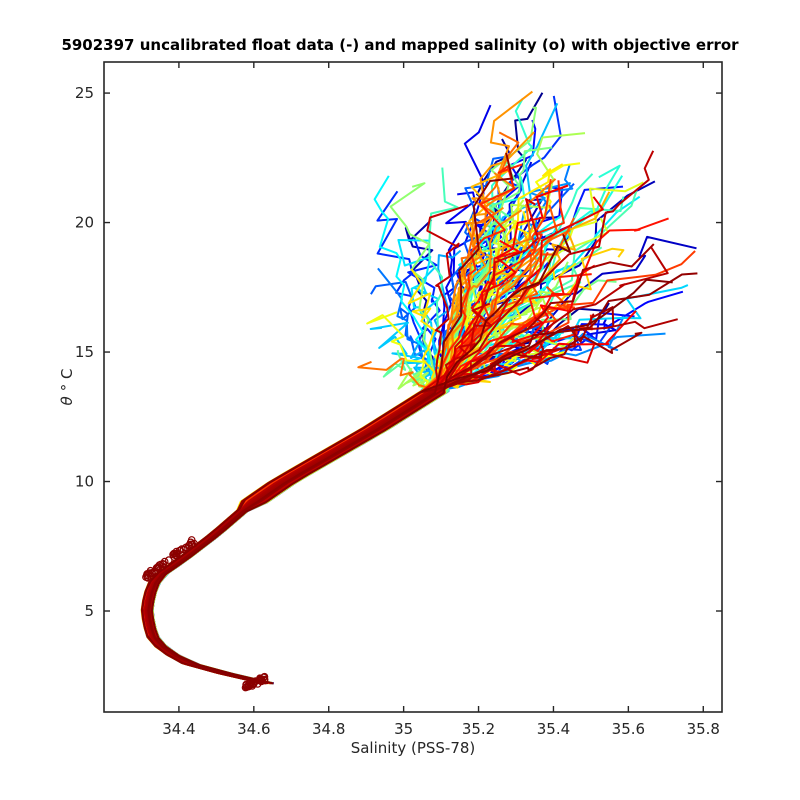 This screenshot has width=800, height=800. What do you see at coordinates (84, 352) in the screenshot?
I see `y-tick-label: 15` at bounding box center [84, 352].